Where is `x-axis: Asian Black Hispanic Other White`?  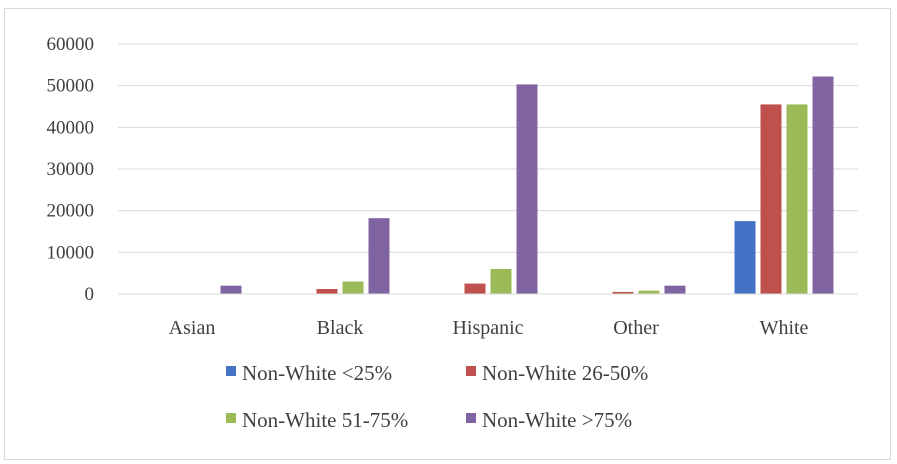
x-axis: Asian Black Hispanic Other White is located at coordinates (489, 328).